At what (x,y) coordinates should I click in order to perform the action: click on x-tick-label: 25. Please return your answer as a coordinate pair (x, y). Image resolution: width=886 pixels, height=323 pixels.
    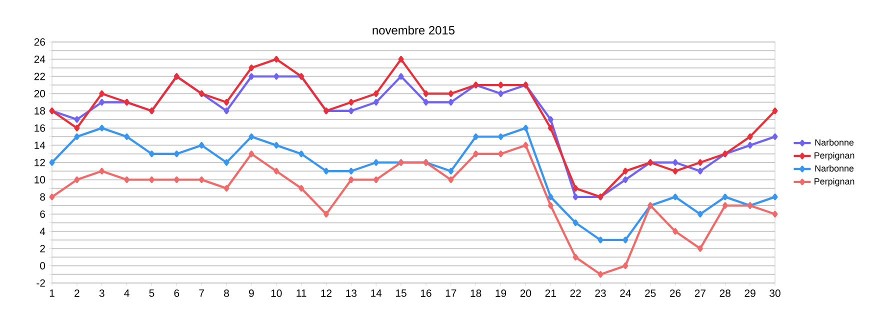
    Looking at the image, I should click on (650, 293).